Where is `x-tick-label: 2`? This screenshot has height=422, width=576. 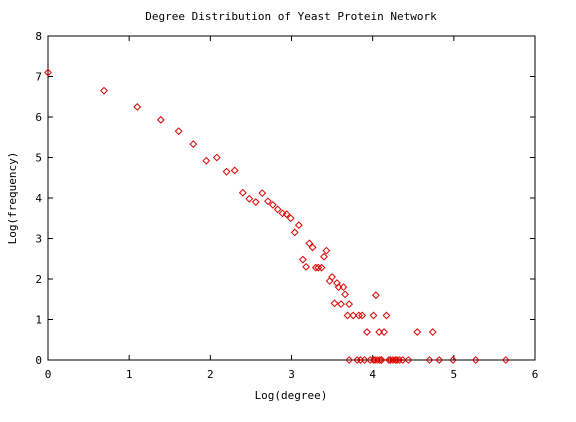 x-tick-label: 2 is located at coordinates (210, 374).